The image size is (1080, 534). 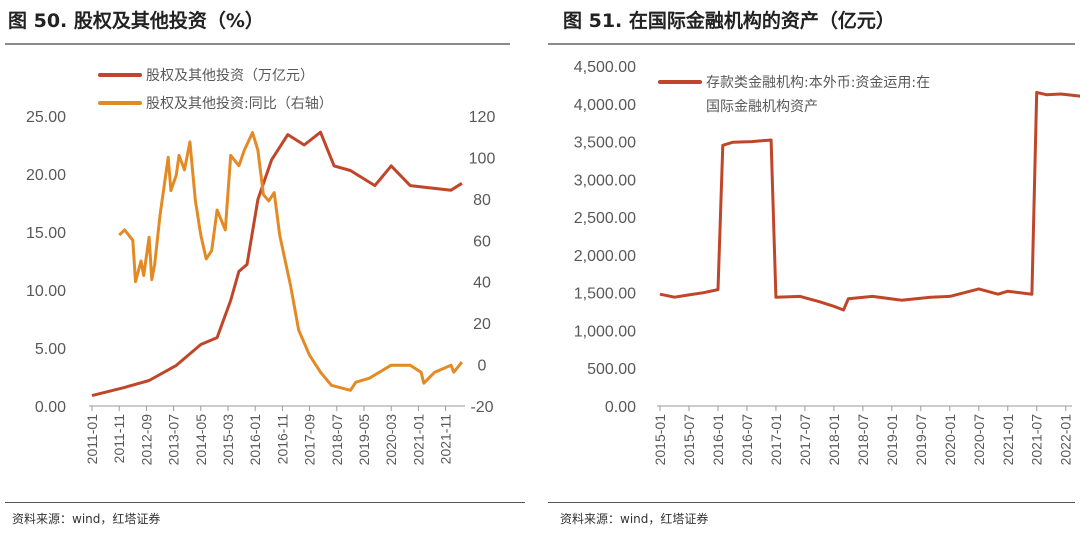 What do you see at coordinates (228, 440) in the screenshot?
I see `x-tick-label: 2015-03` at bounding box center [228, 440].